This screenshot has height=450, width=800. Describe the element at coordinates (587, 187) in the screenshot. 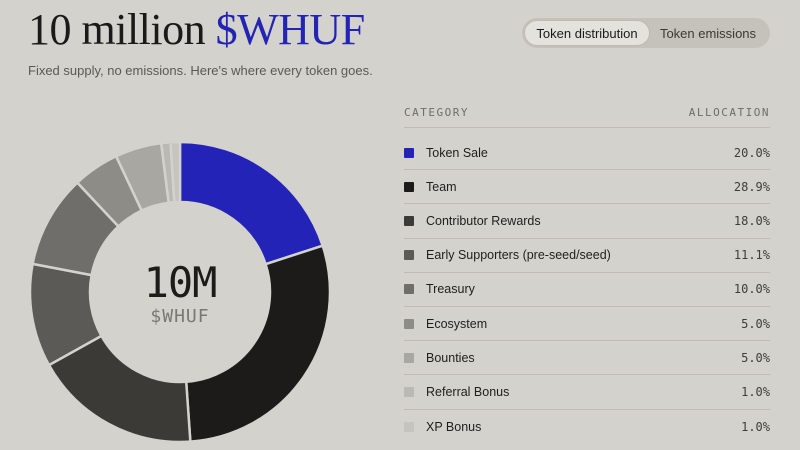

I see `table-row: Team 28.9%` at that location.